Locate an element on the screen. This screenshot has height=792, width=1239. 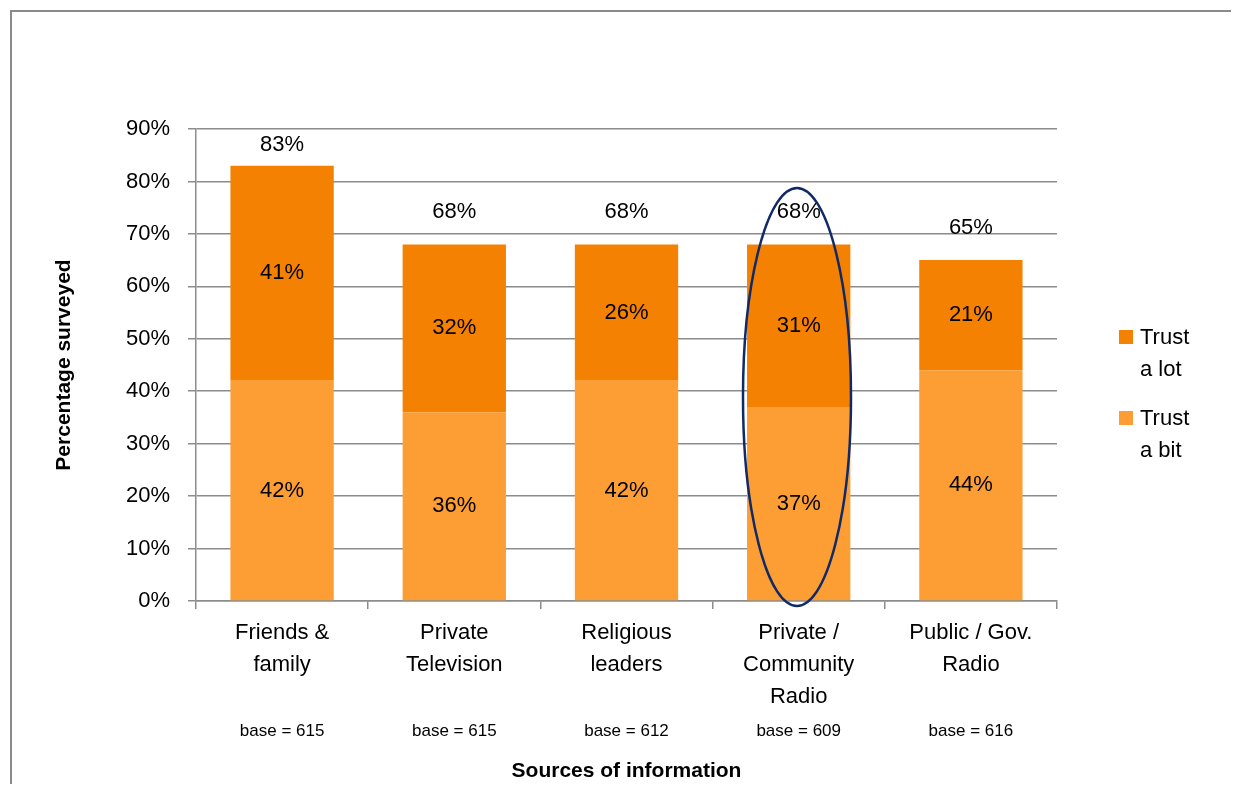
y-tick-label: 50% is located at coordinates (147, 337).